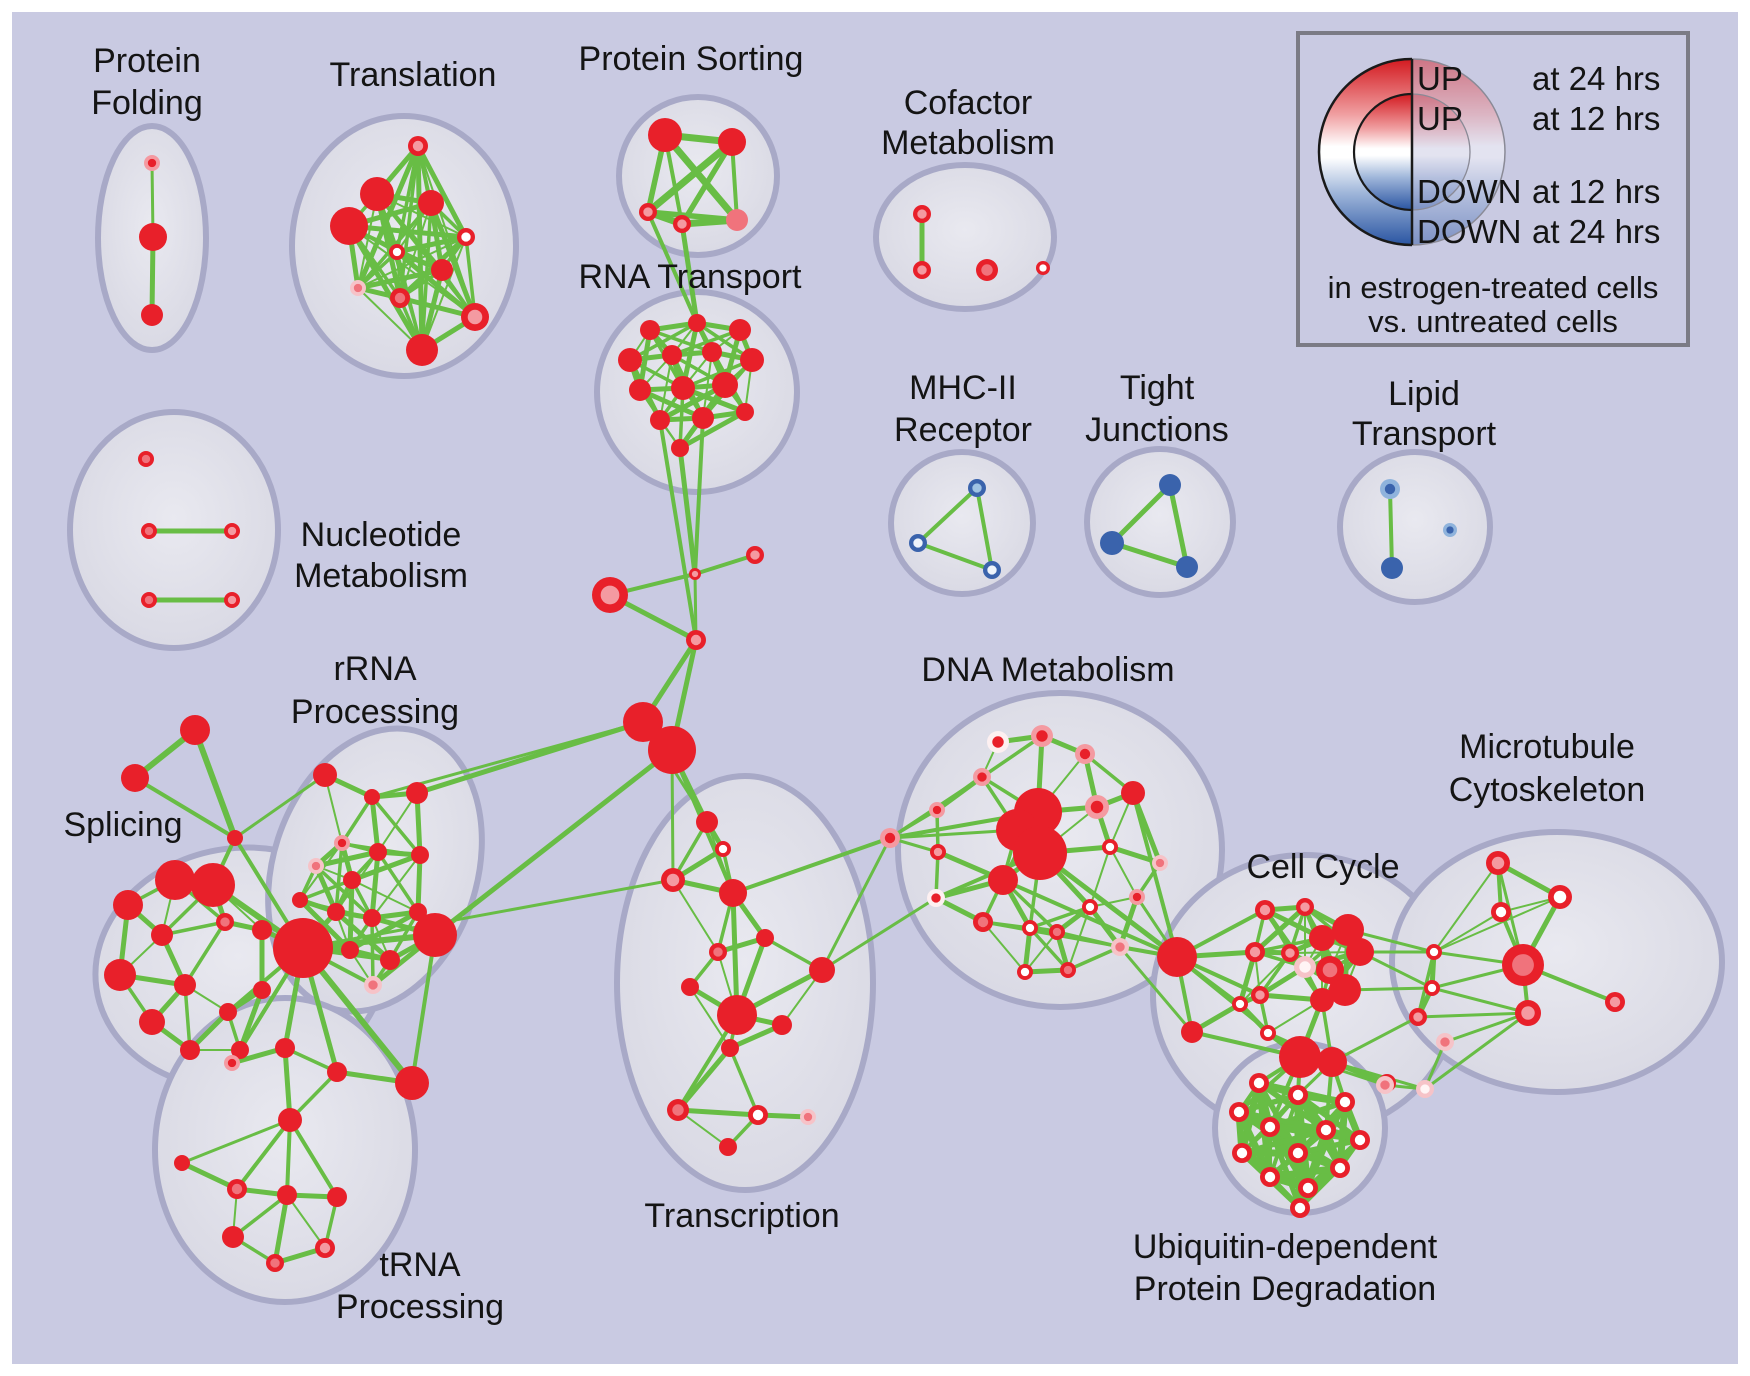  I want to click on cluster-label-cofactor-metabolism: Metabolism, so click(968, 143).